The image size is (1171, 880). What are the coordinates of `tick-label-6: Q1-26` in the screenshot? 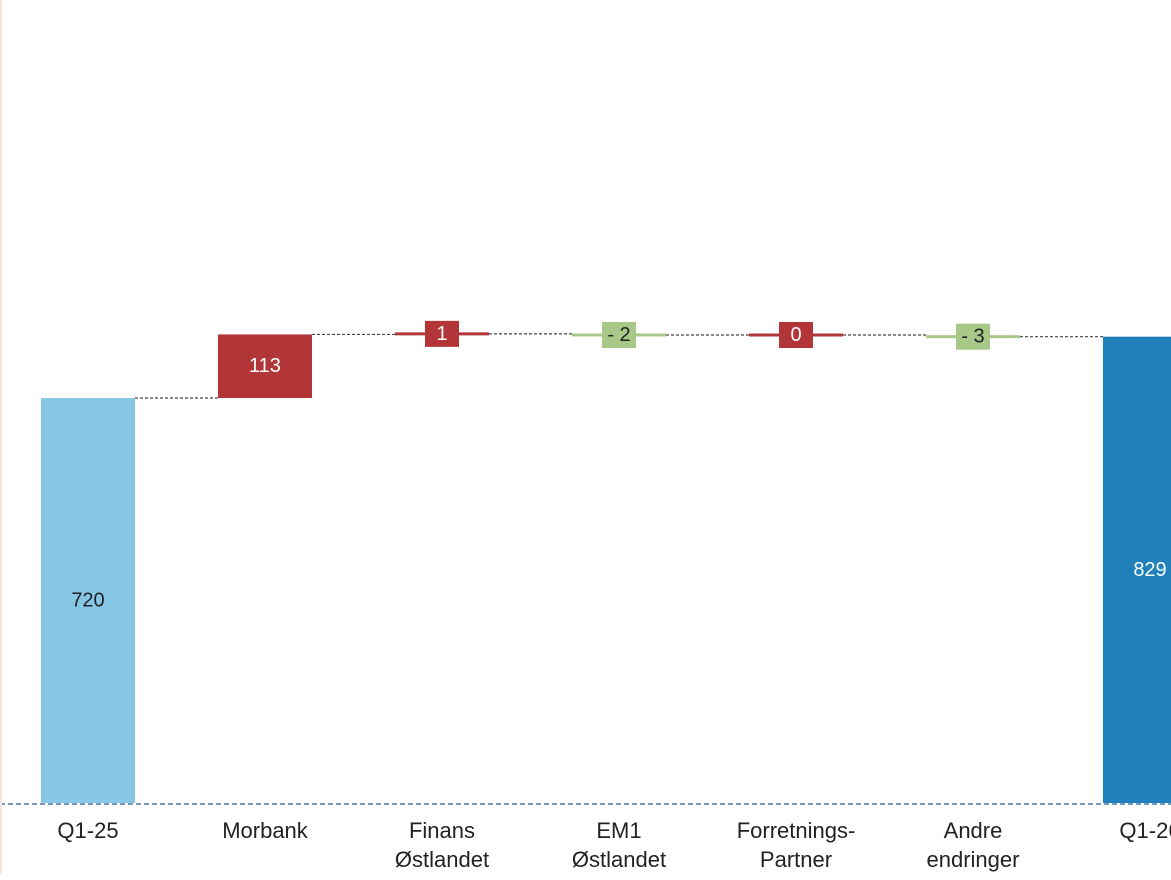 It's located at (1145, 830).